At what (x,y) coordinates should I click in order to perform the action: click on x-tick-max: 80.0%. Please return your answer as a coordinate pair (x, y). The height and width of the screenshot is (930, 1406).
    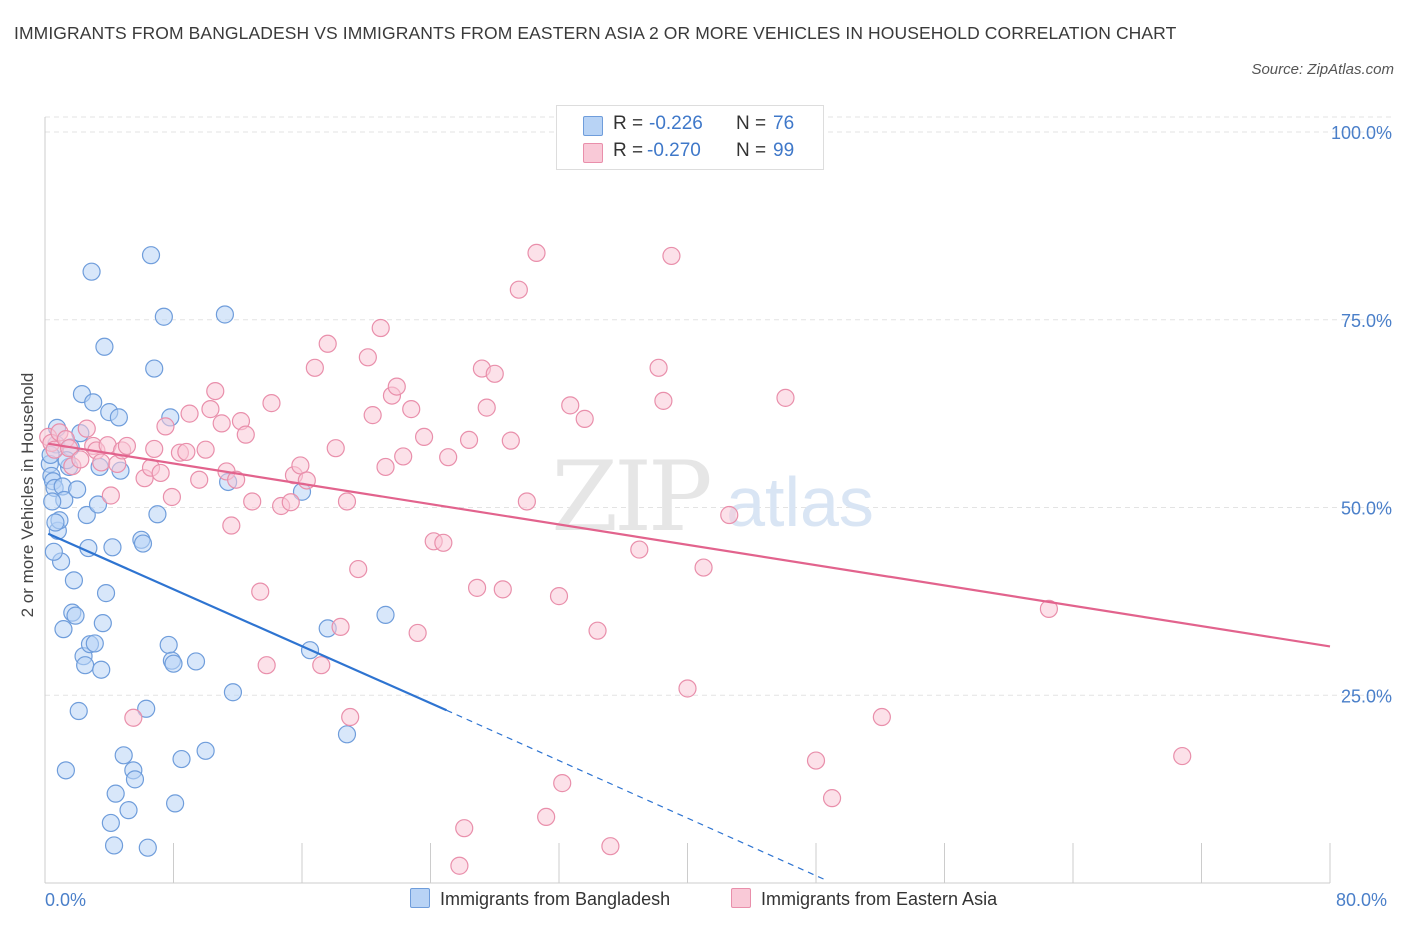
    Looking at the image, I should click on (1362, 900).